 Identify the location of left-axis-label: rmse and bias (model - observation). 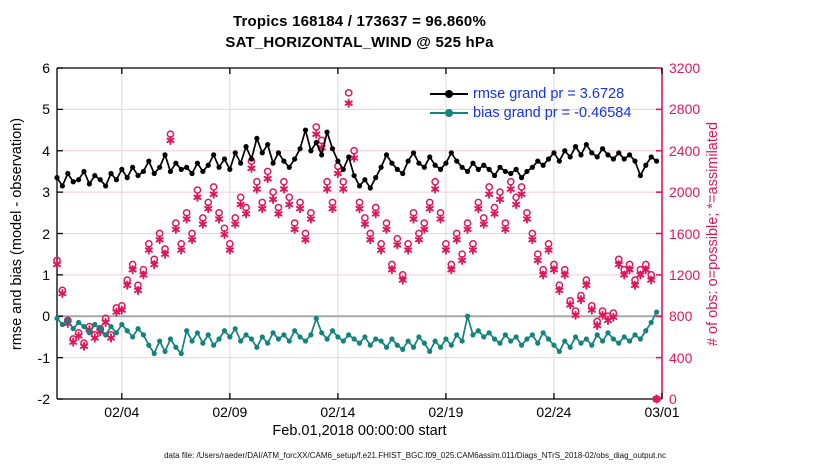
(17, 234).